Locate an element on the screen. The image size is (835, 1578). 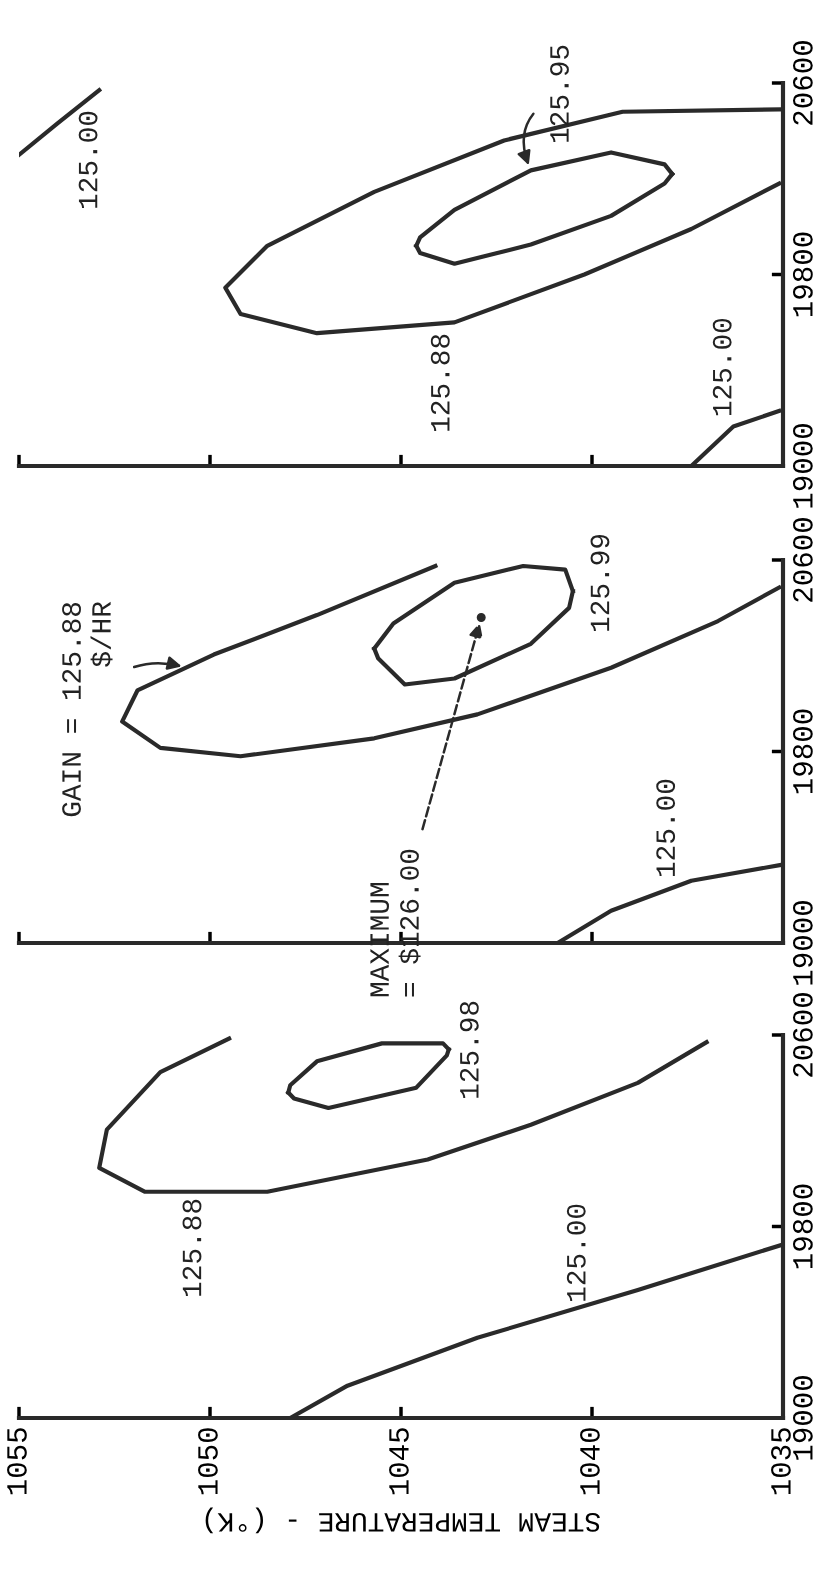
annotation: 125.95 is located at coordinates (559, 93).